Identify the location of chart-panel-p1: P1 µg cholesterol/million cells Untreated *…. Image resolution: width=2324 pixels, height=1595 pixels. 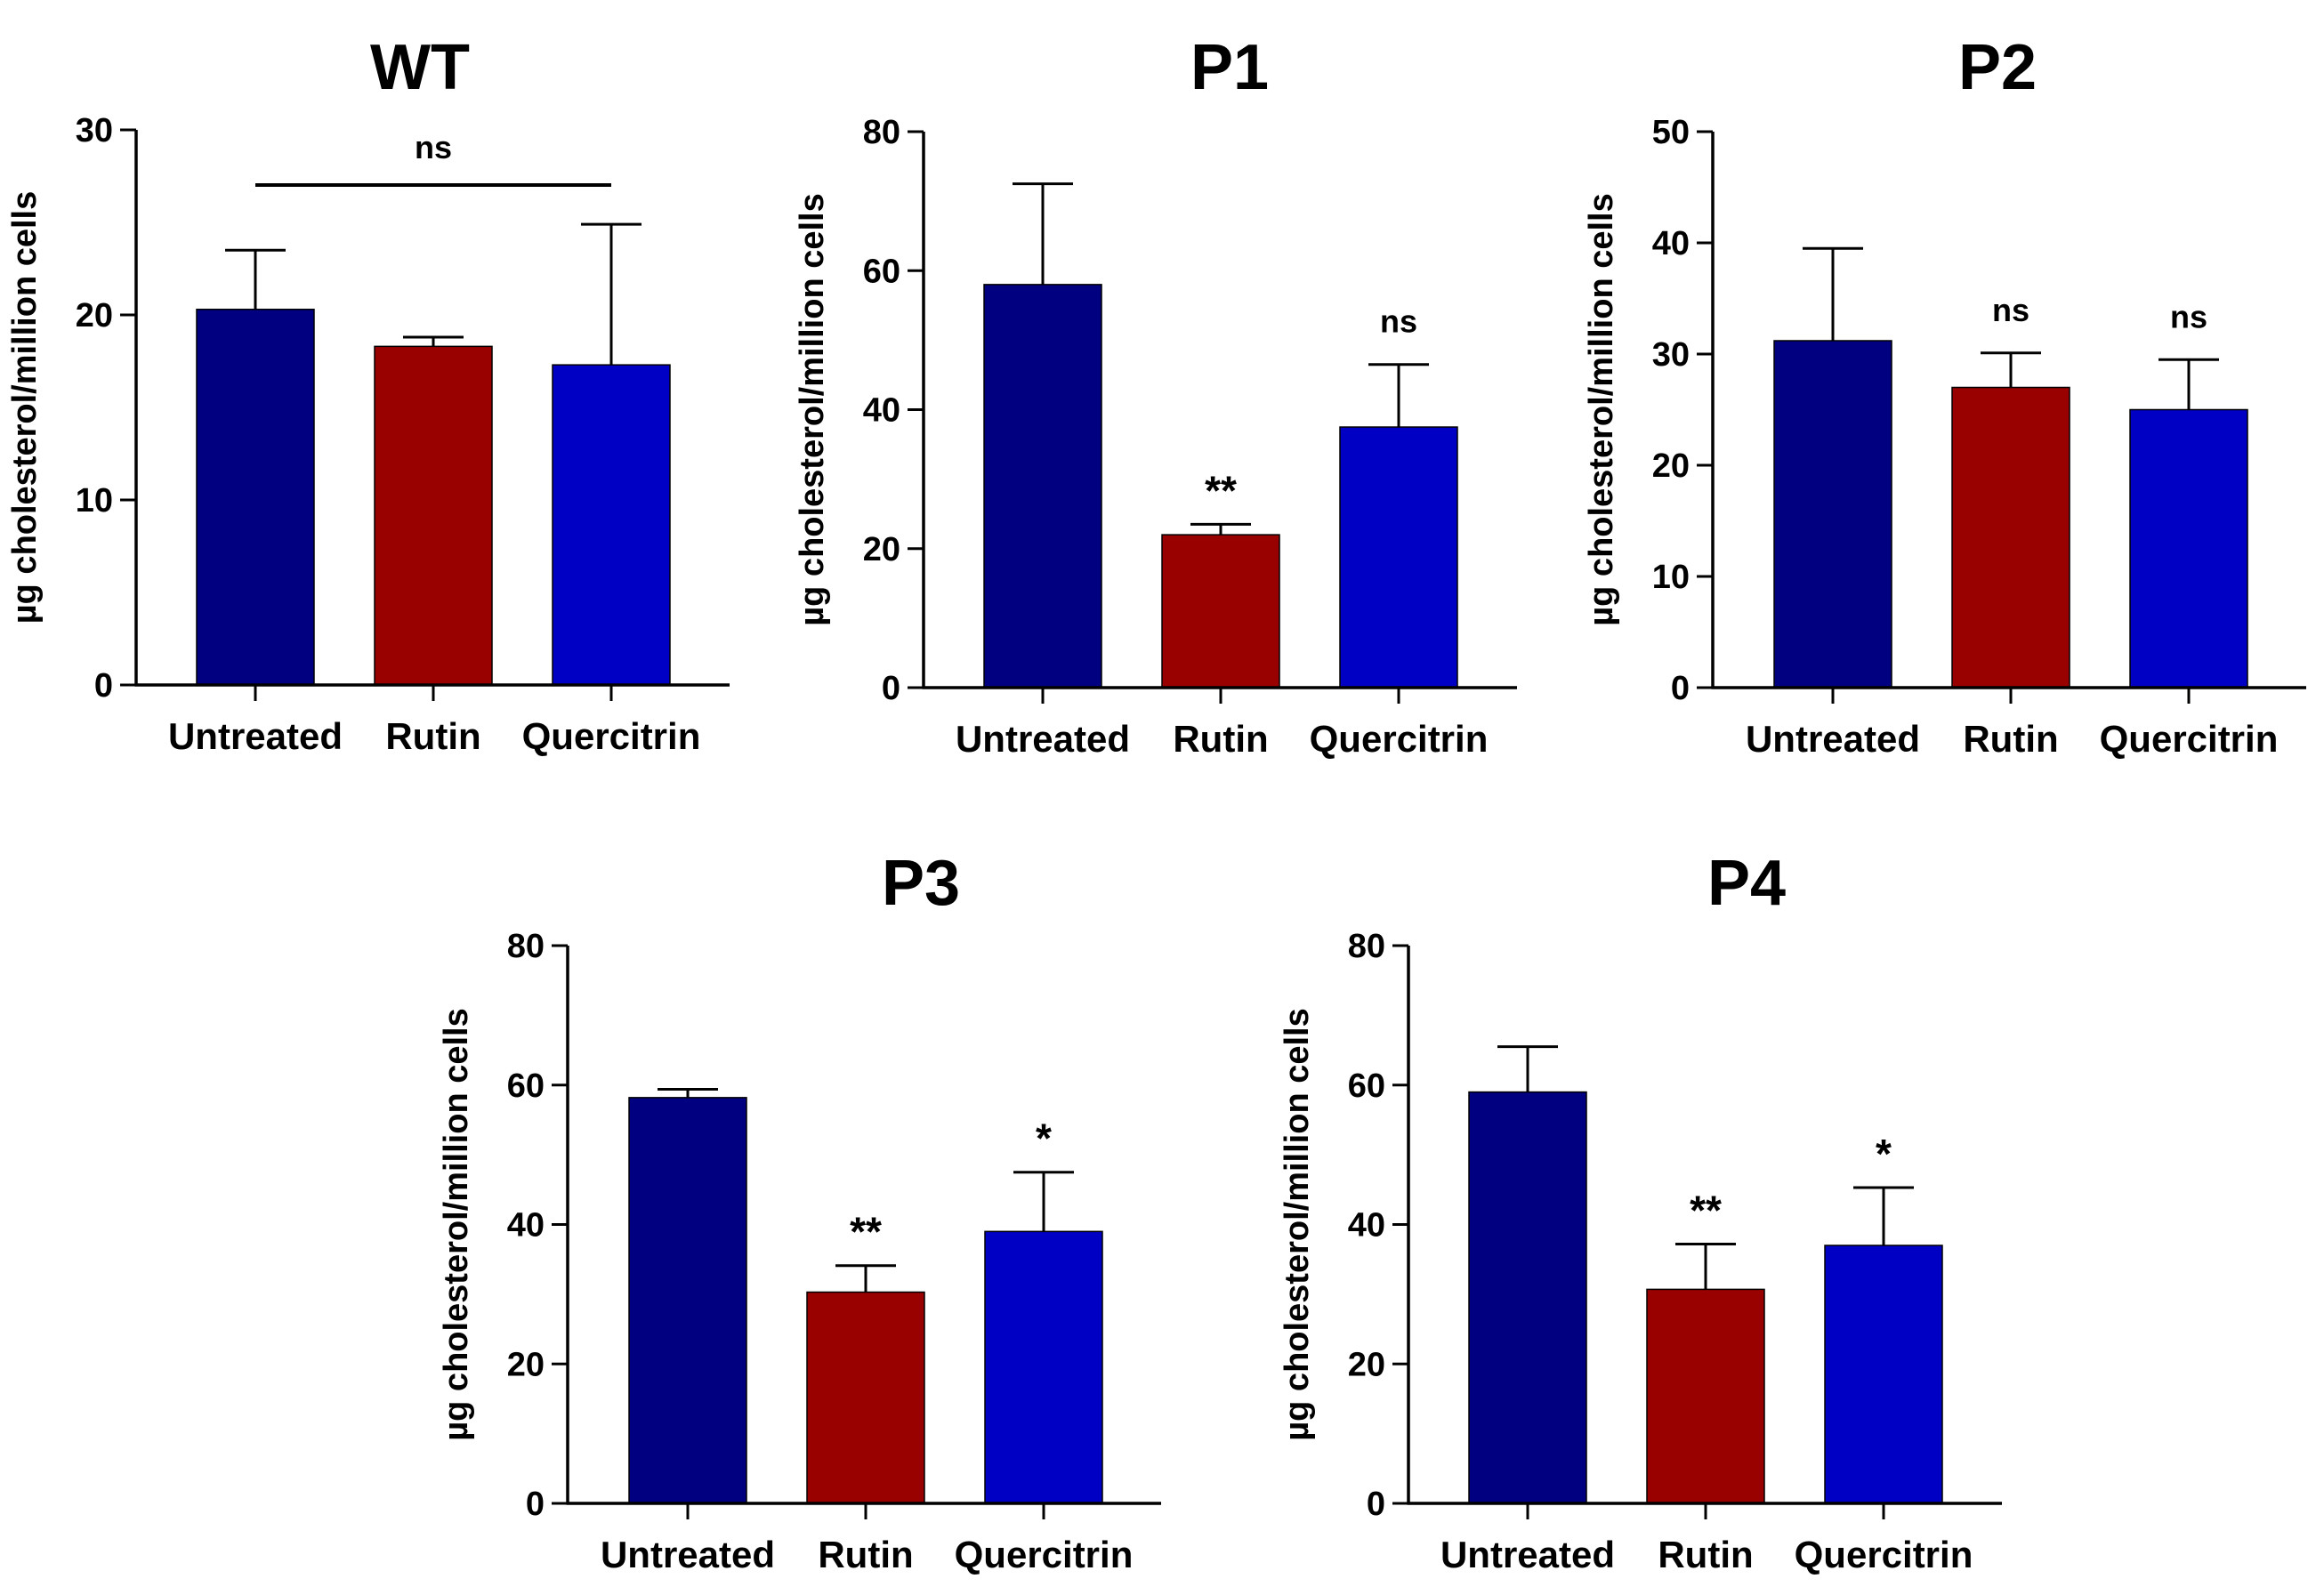
(1155, 396).